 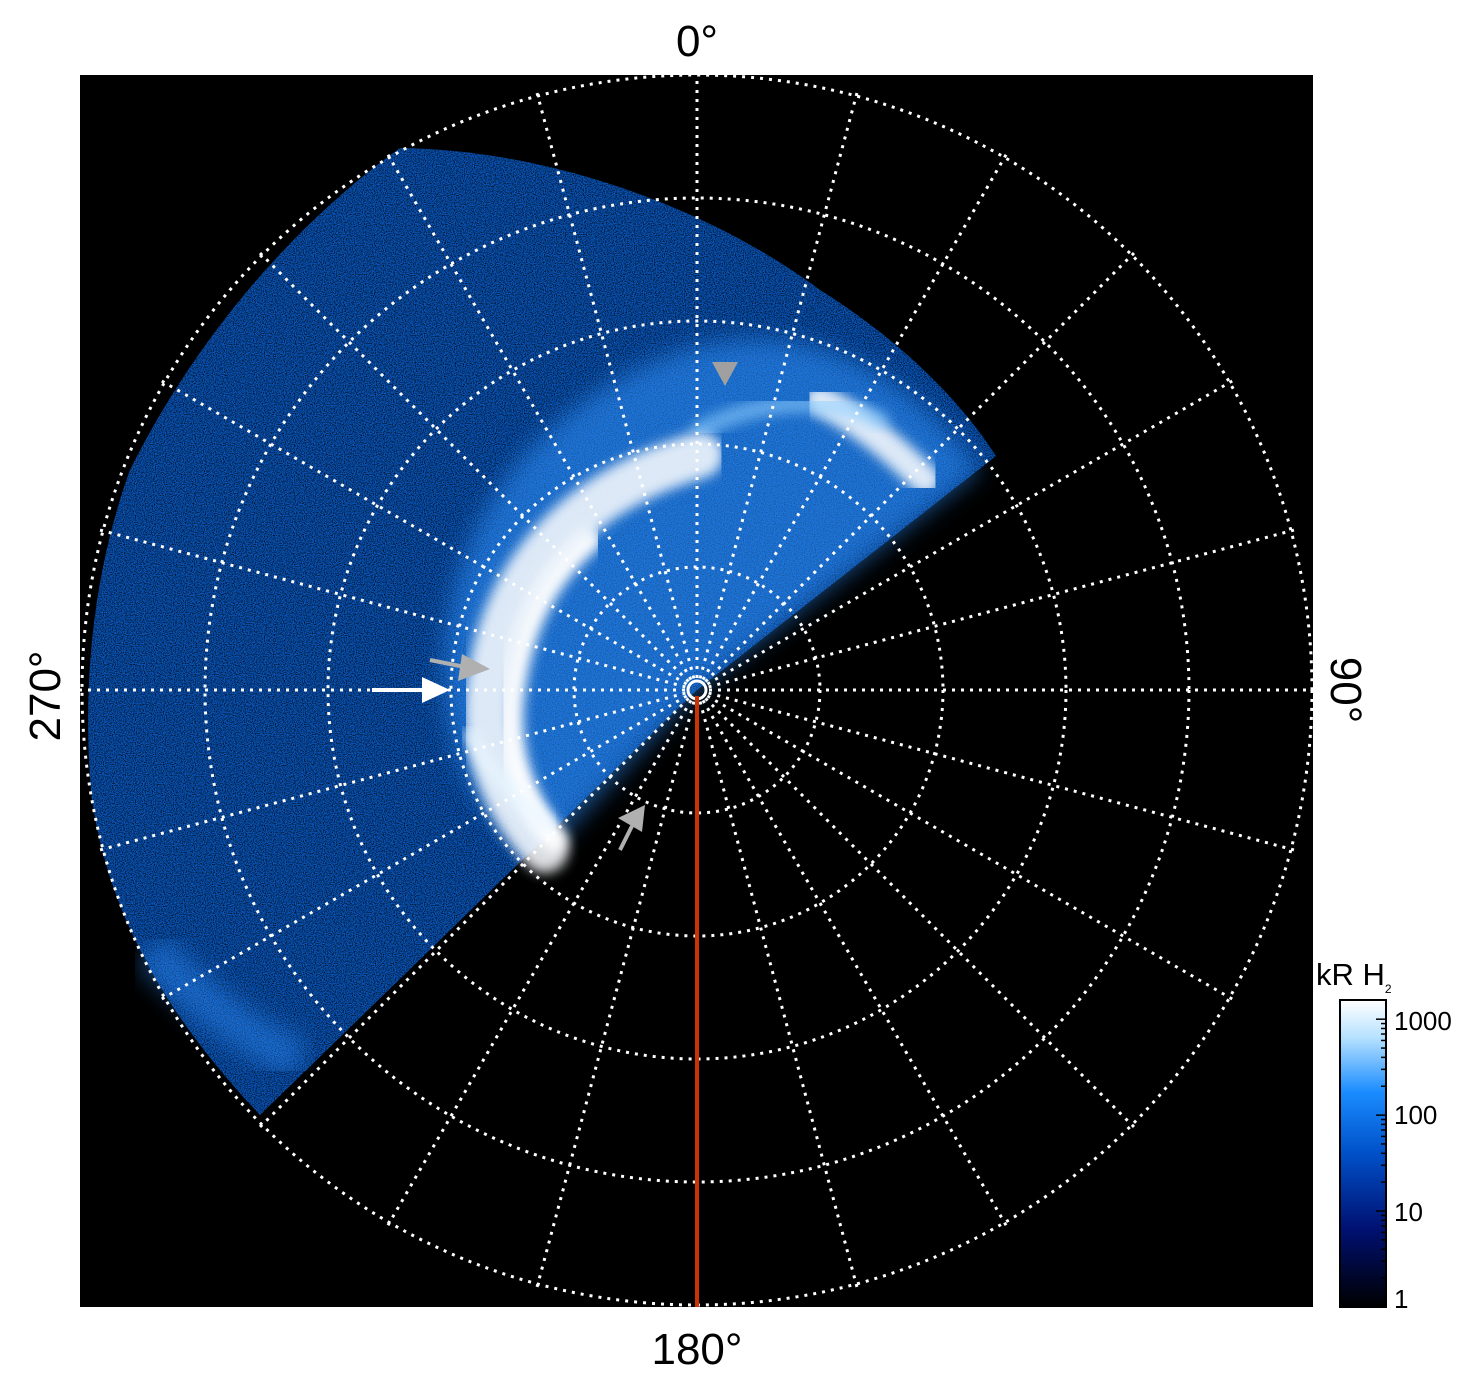 I want to click on gray-arrow-left-upper, so click(x=459, y=667).